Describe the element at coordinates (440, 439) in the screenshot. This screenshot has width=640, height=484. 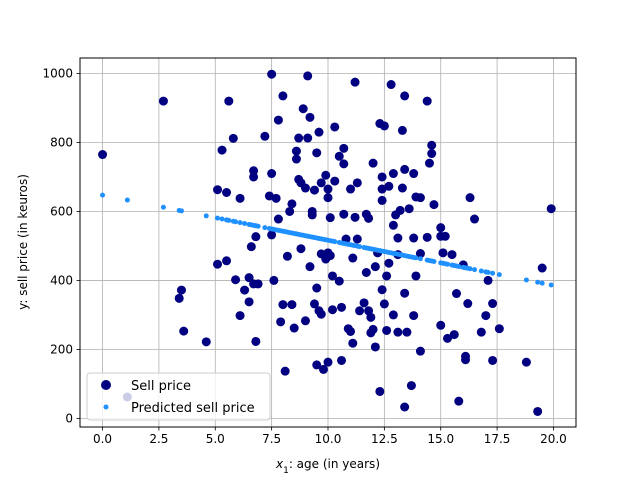
I see `x-tick-label: 15.0` at that location.